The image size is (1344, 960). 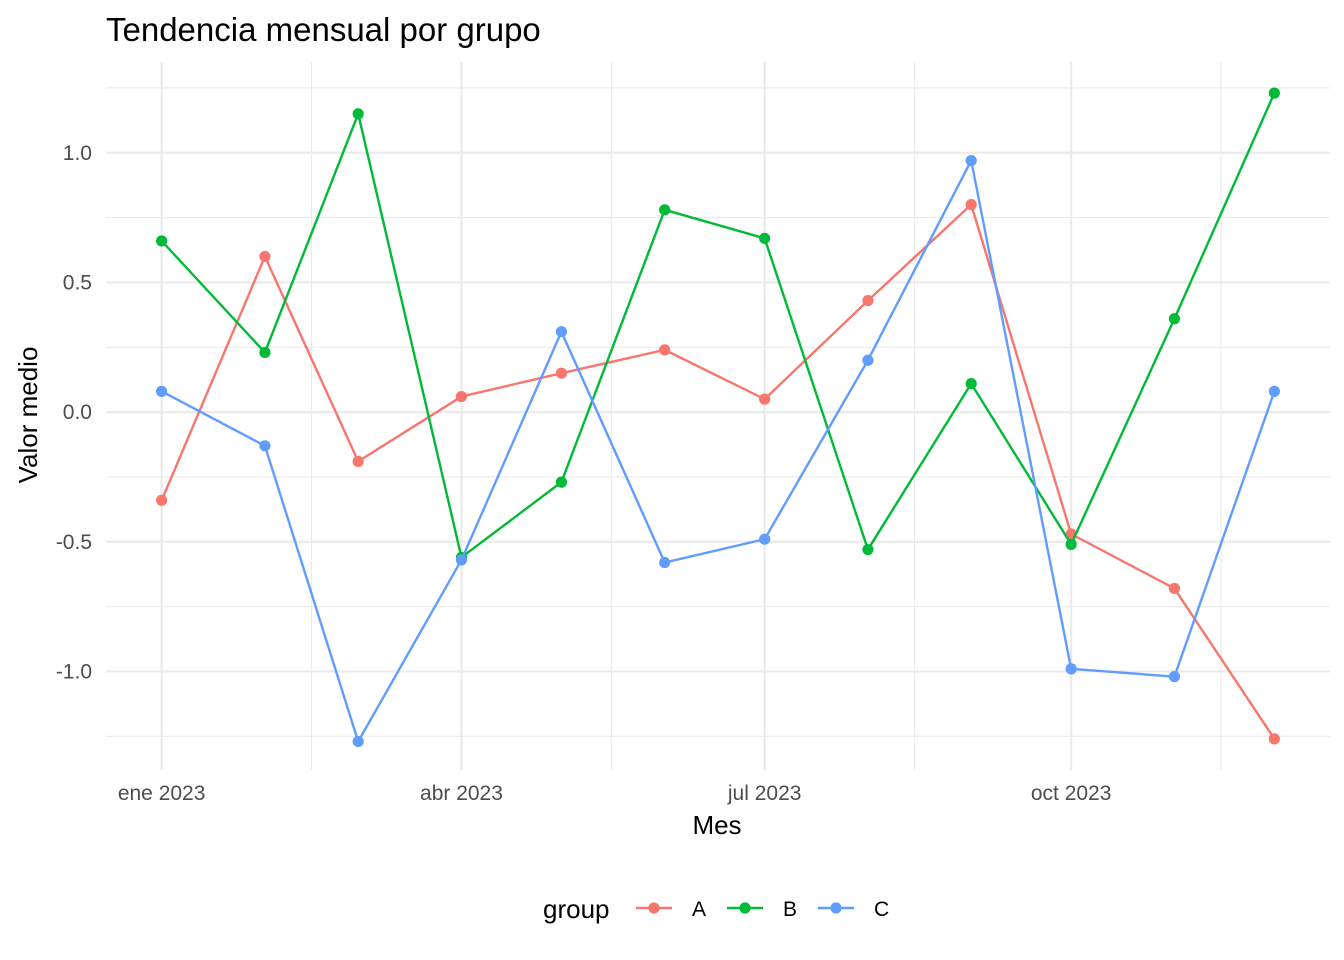 What do you see at coordinates (576, 909) in the screenshot?
I see `legend-title: group` at bounding box center [576, 909].